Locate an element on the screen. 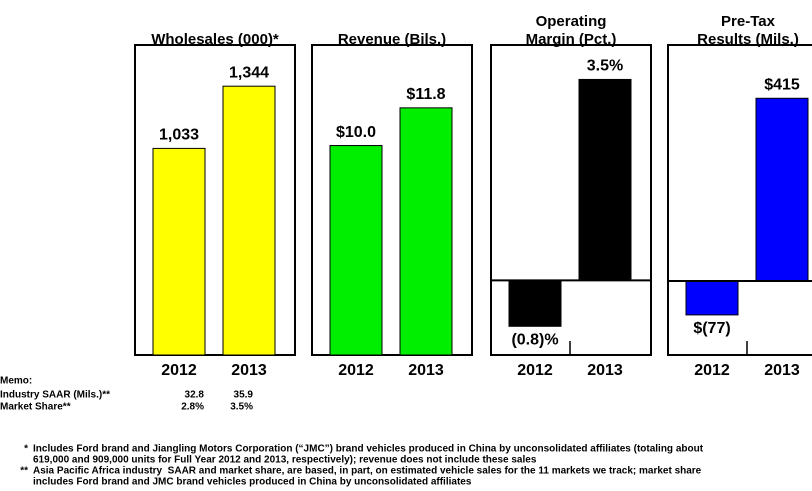 The height and width of the screenshot is (491, 812). memo-value: 35.9 is located at coordinates (244, 395).